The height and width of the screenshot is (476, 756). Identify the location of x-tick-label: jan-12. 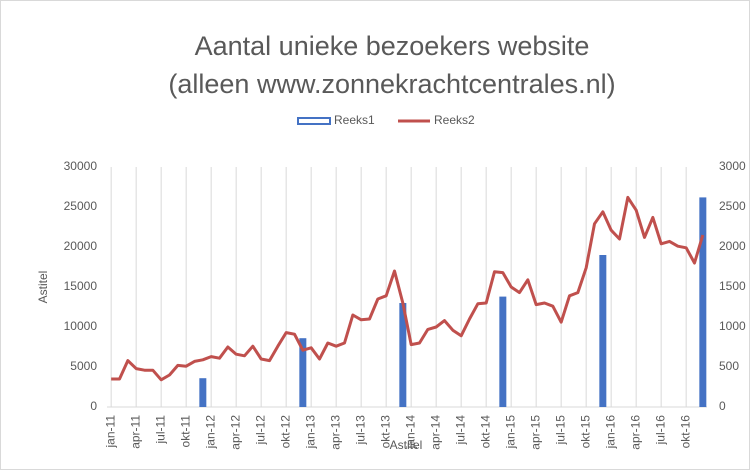
(210, 432).